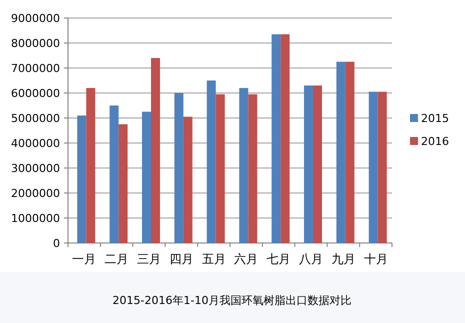  I want to click on legend-label: 2016, so click(435, 141).